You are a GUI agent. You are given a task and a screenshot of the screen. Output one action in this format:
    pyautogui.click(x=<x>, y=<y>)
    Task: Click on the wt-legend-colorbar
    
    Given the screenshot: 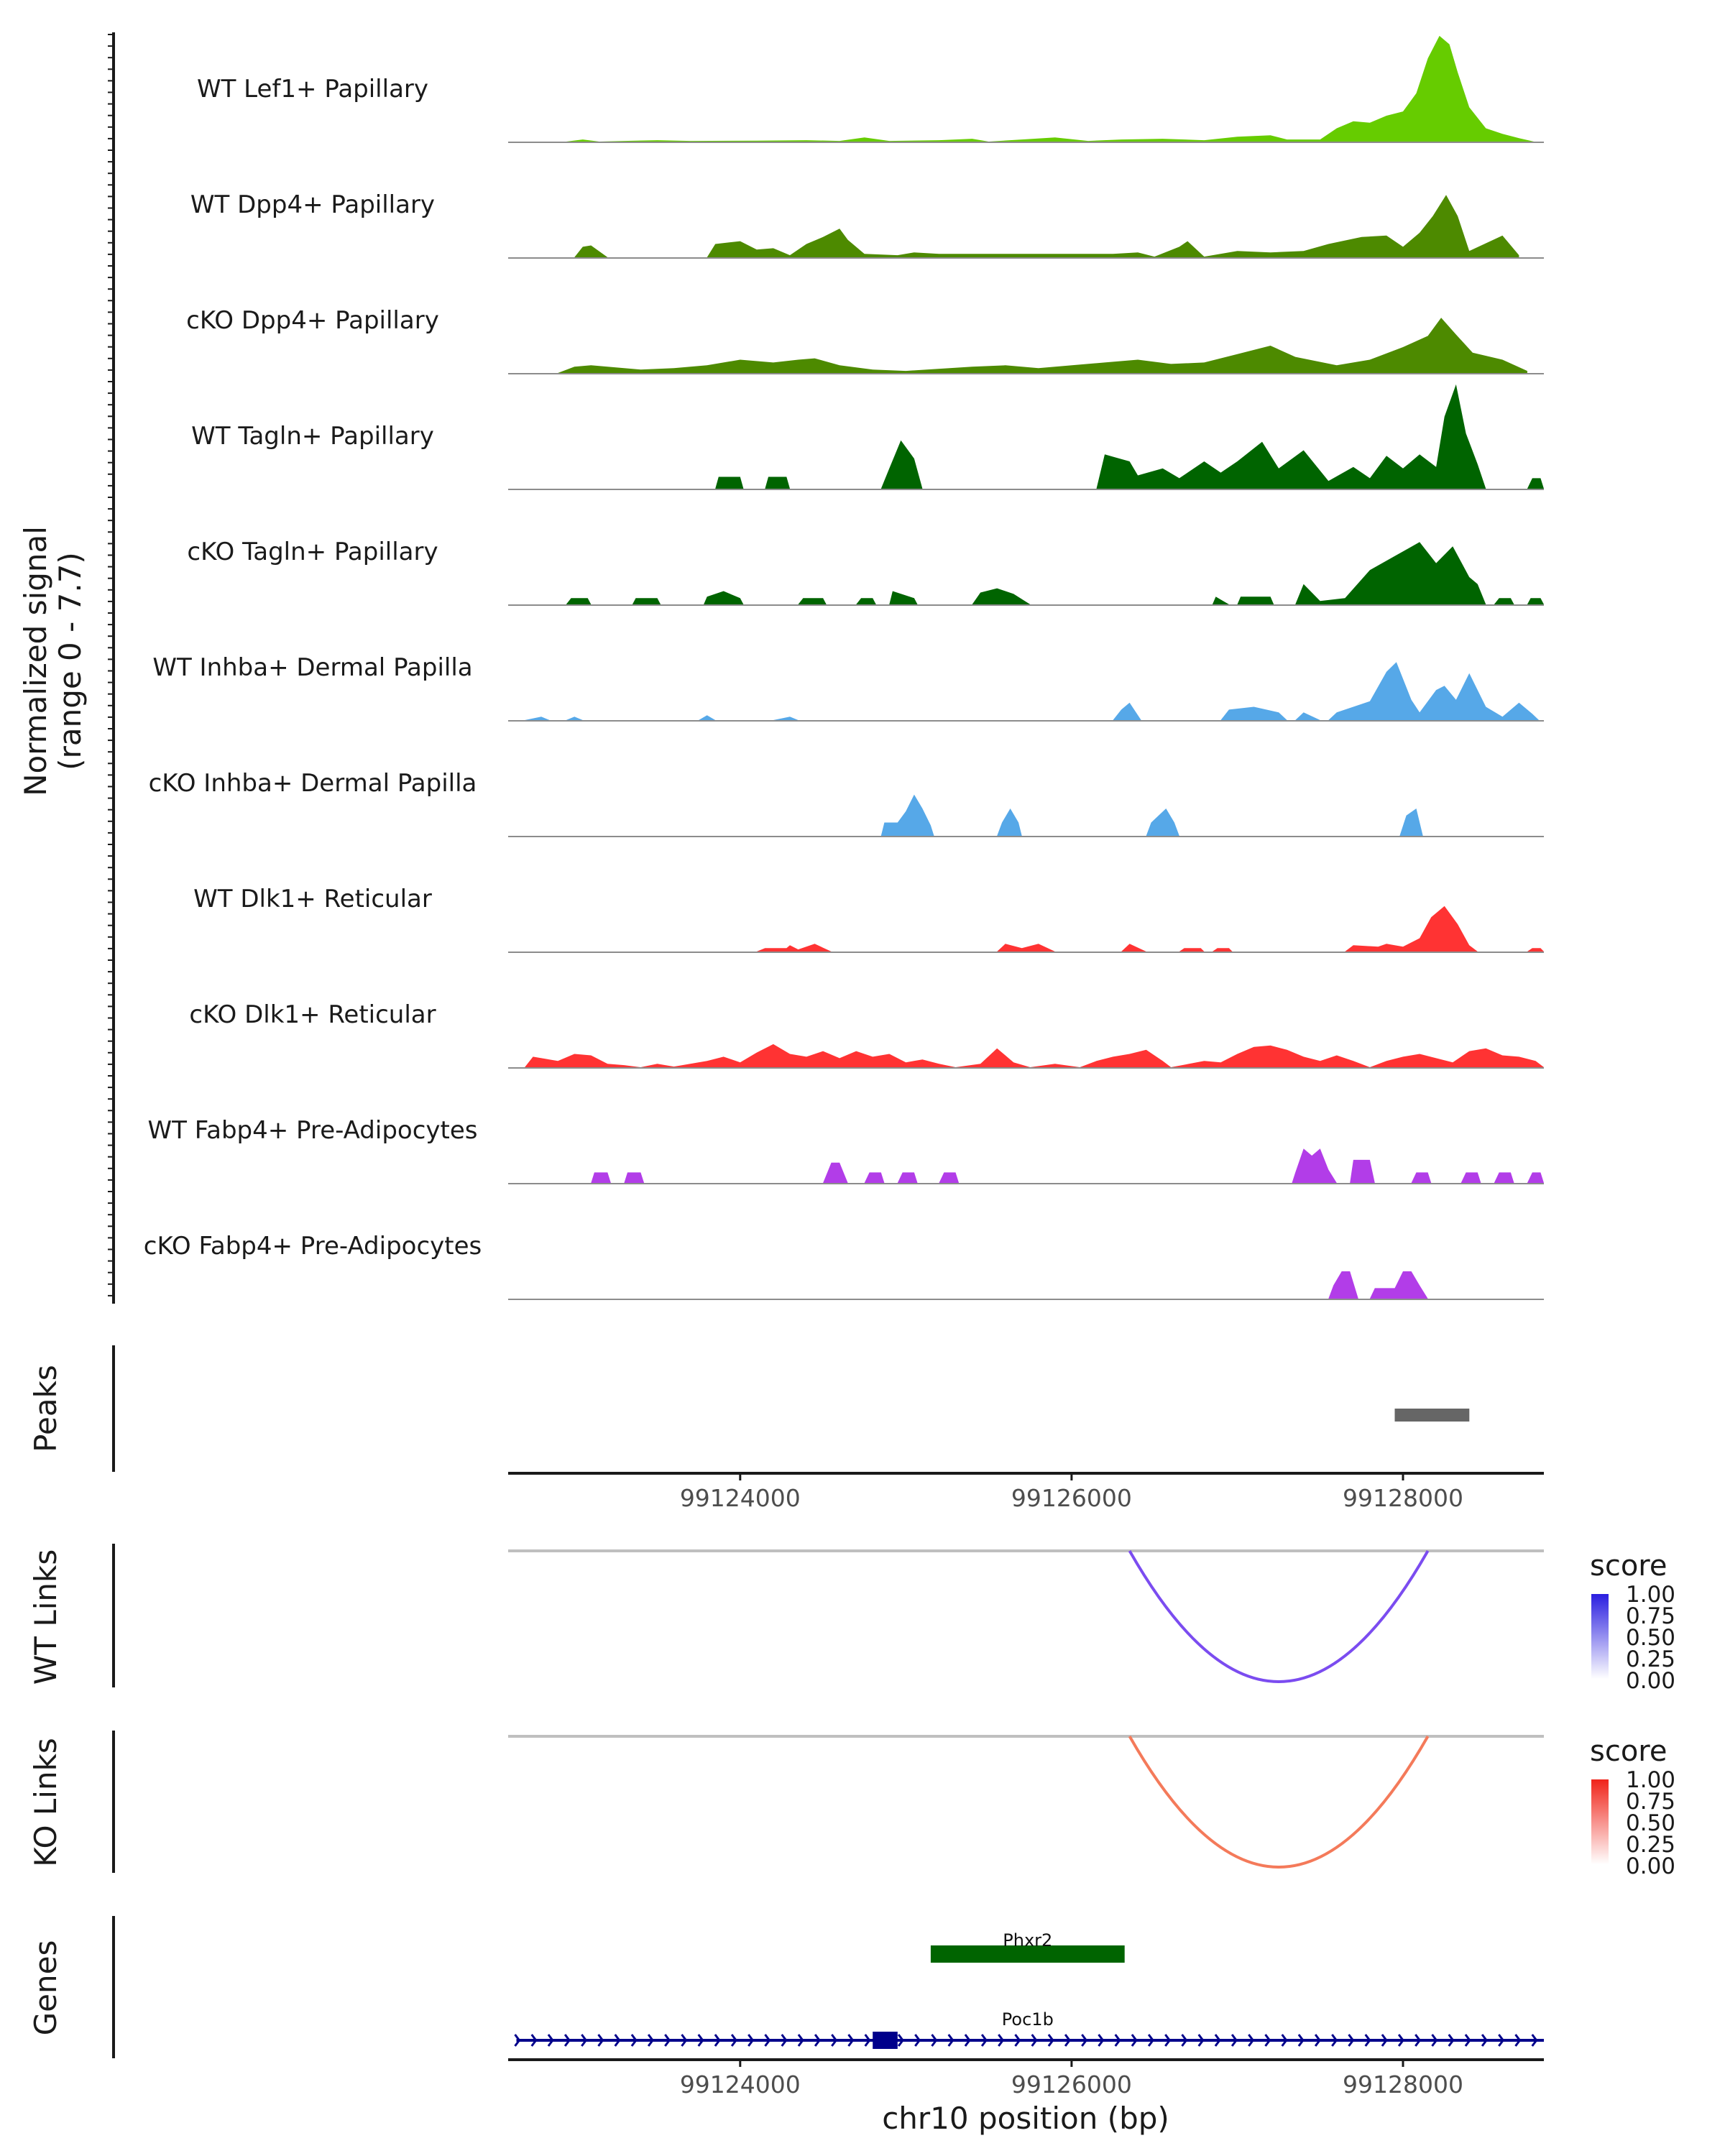 What is the action you would take?
    pyautogui.click(x=1600, y=1637)
    